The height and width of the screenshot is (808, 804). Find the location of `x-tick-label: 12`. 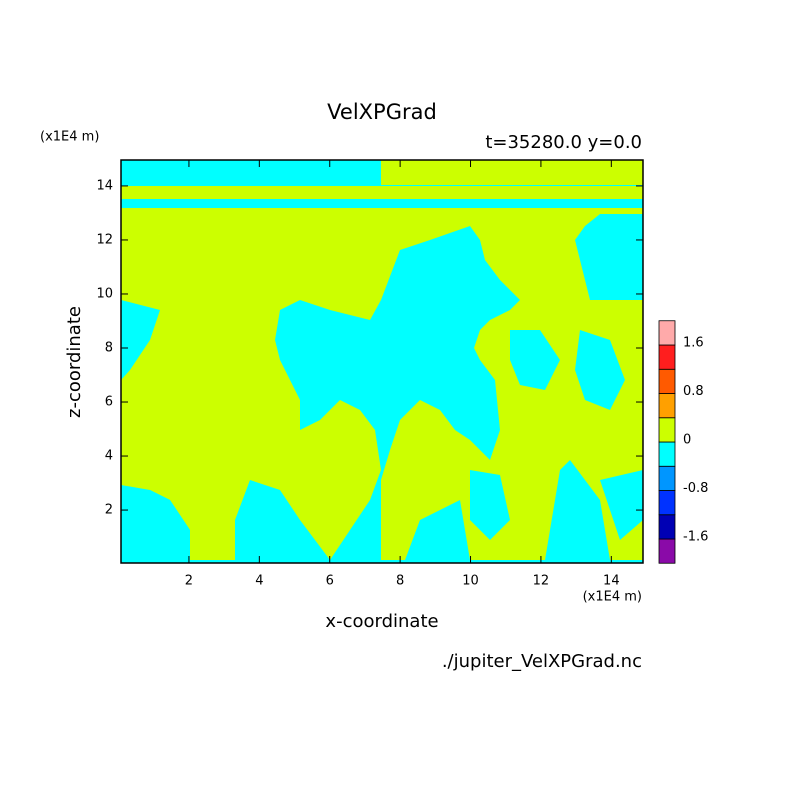

x-tick-label: 12 is located at coordinates (541, 581).